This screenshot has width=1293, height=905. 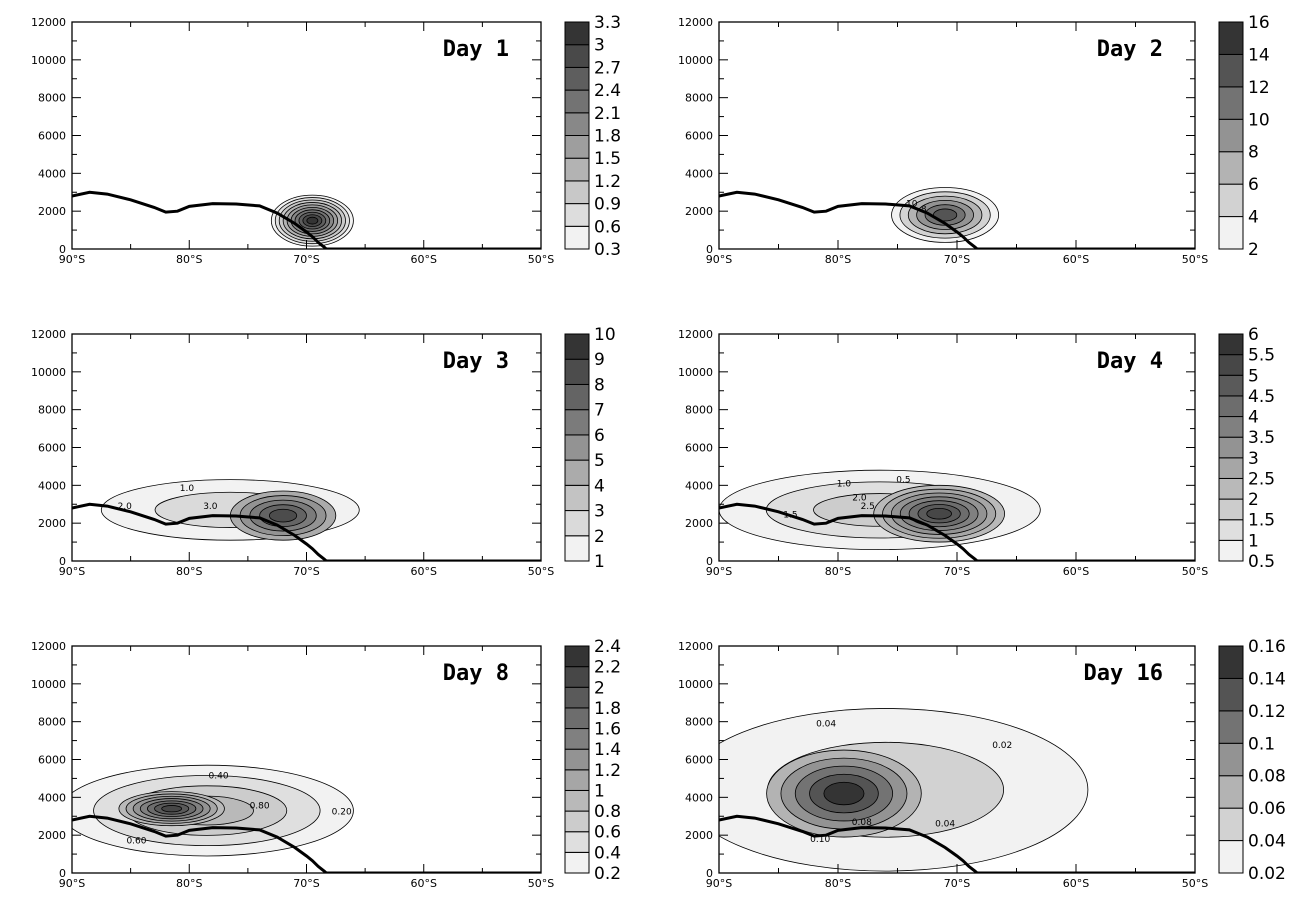 I want to click on colorbar-label: 10, so click(x=605, y=335).